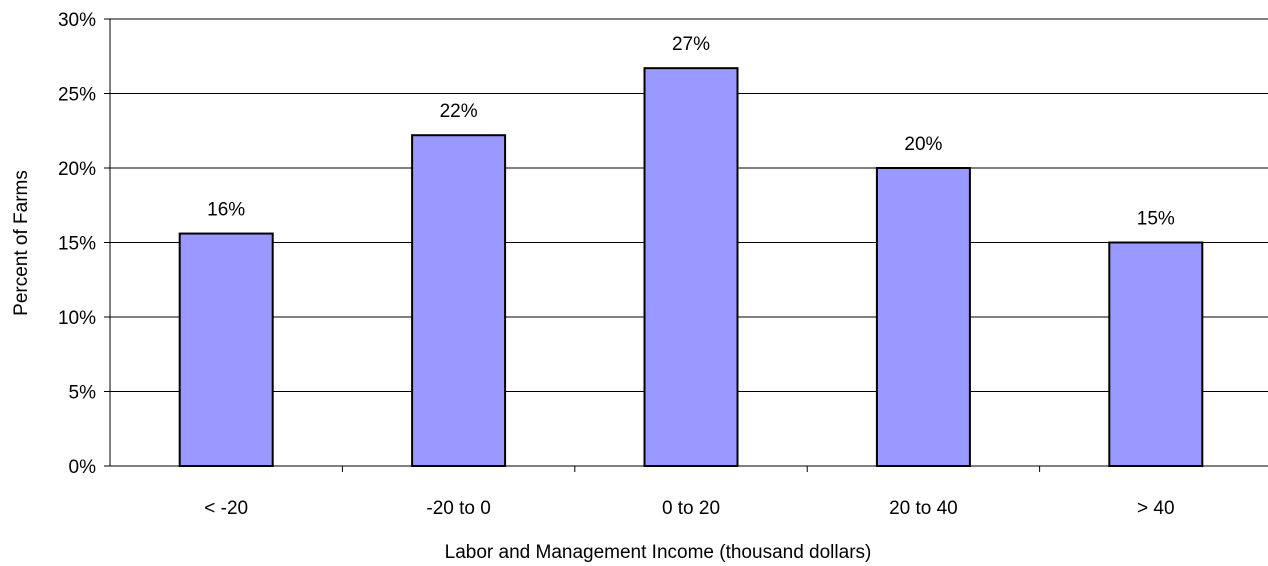 This screenshot has height=566, width=1268. Describe the element at coordinates (77, 169) in the screenshot. I see `y-tick-label: 20%` at that location.